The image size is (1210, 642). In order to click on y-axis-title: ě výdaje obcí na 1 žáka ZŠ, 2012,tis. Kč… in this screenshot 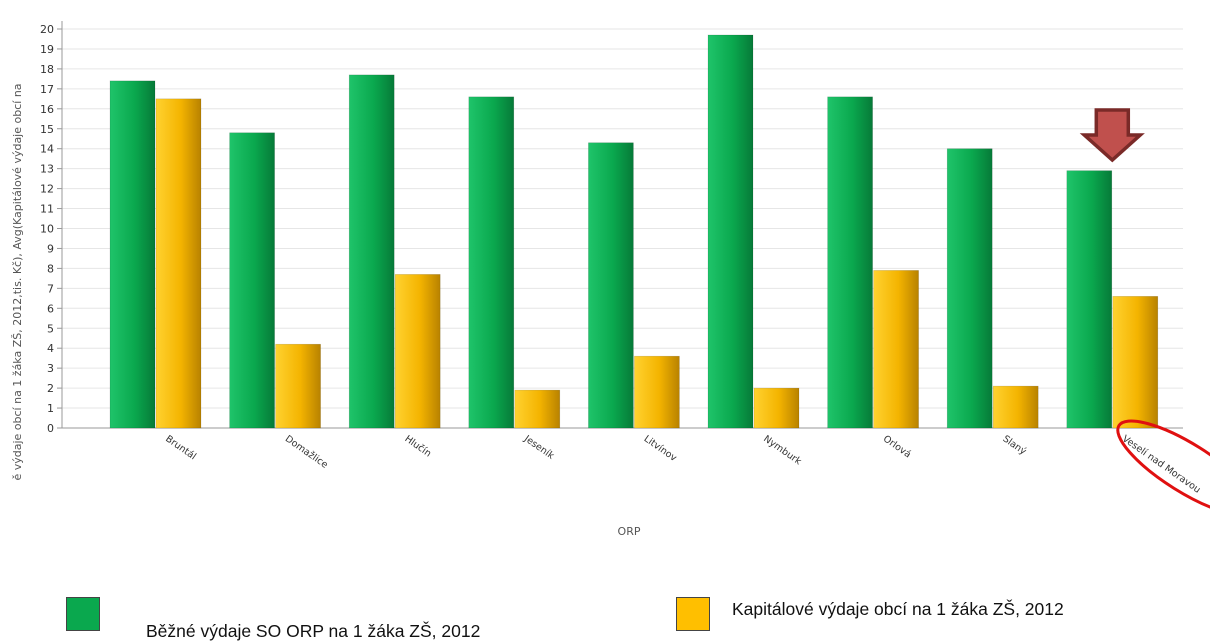, I will do `click(17, 281)`.